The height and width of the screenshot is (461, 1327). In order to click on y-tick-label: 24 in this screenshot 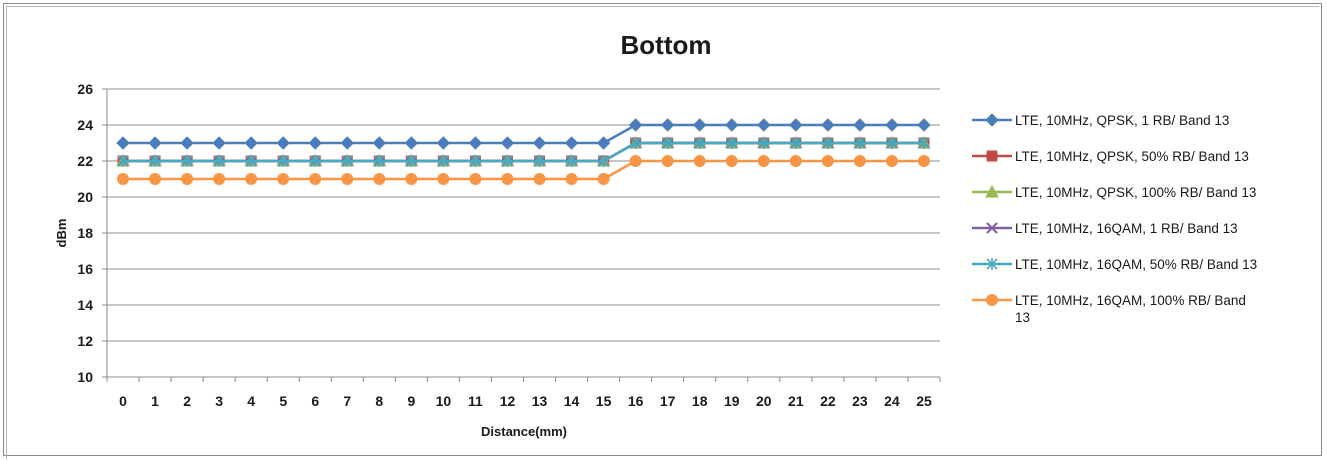, I will do `click(85, 125)`.